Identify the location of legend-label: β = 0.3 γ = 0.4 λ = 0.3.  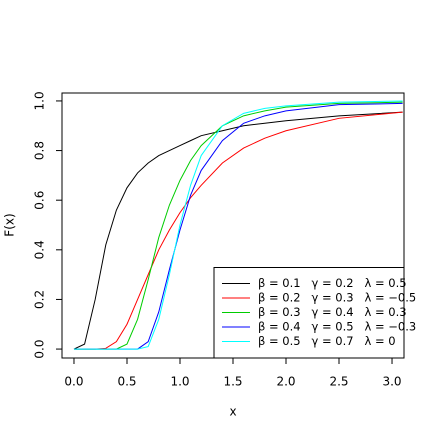
(332, 312).